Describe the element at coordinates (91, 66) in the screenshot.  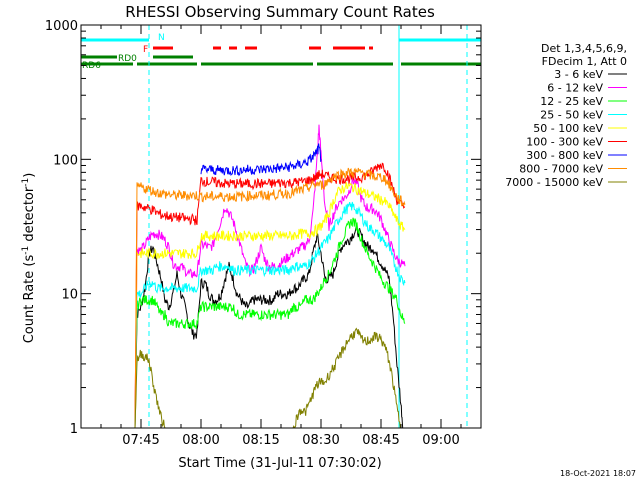
I see `flag-label: RD6` at that location.